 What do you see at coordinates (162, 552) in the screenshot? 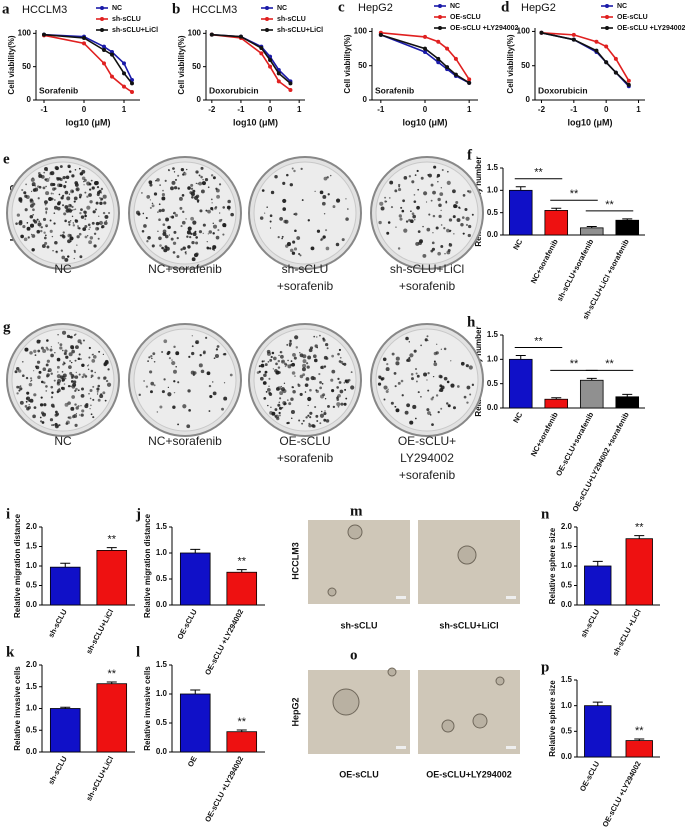
I see `y-tick-label: 1.0` at bounding box center [162, 552].